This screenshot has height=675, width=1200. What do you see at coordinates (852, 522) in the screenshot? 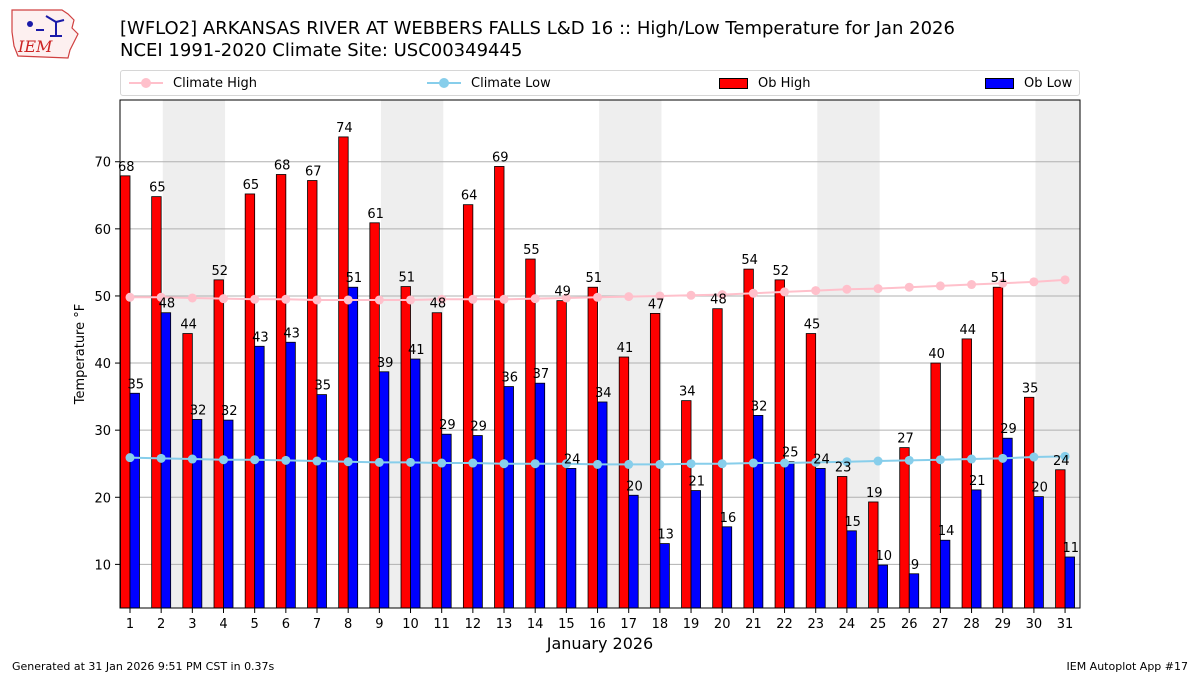
I see `ob-low-value-label: 15` at bounding box center [852, 522].